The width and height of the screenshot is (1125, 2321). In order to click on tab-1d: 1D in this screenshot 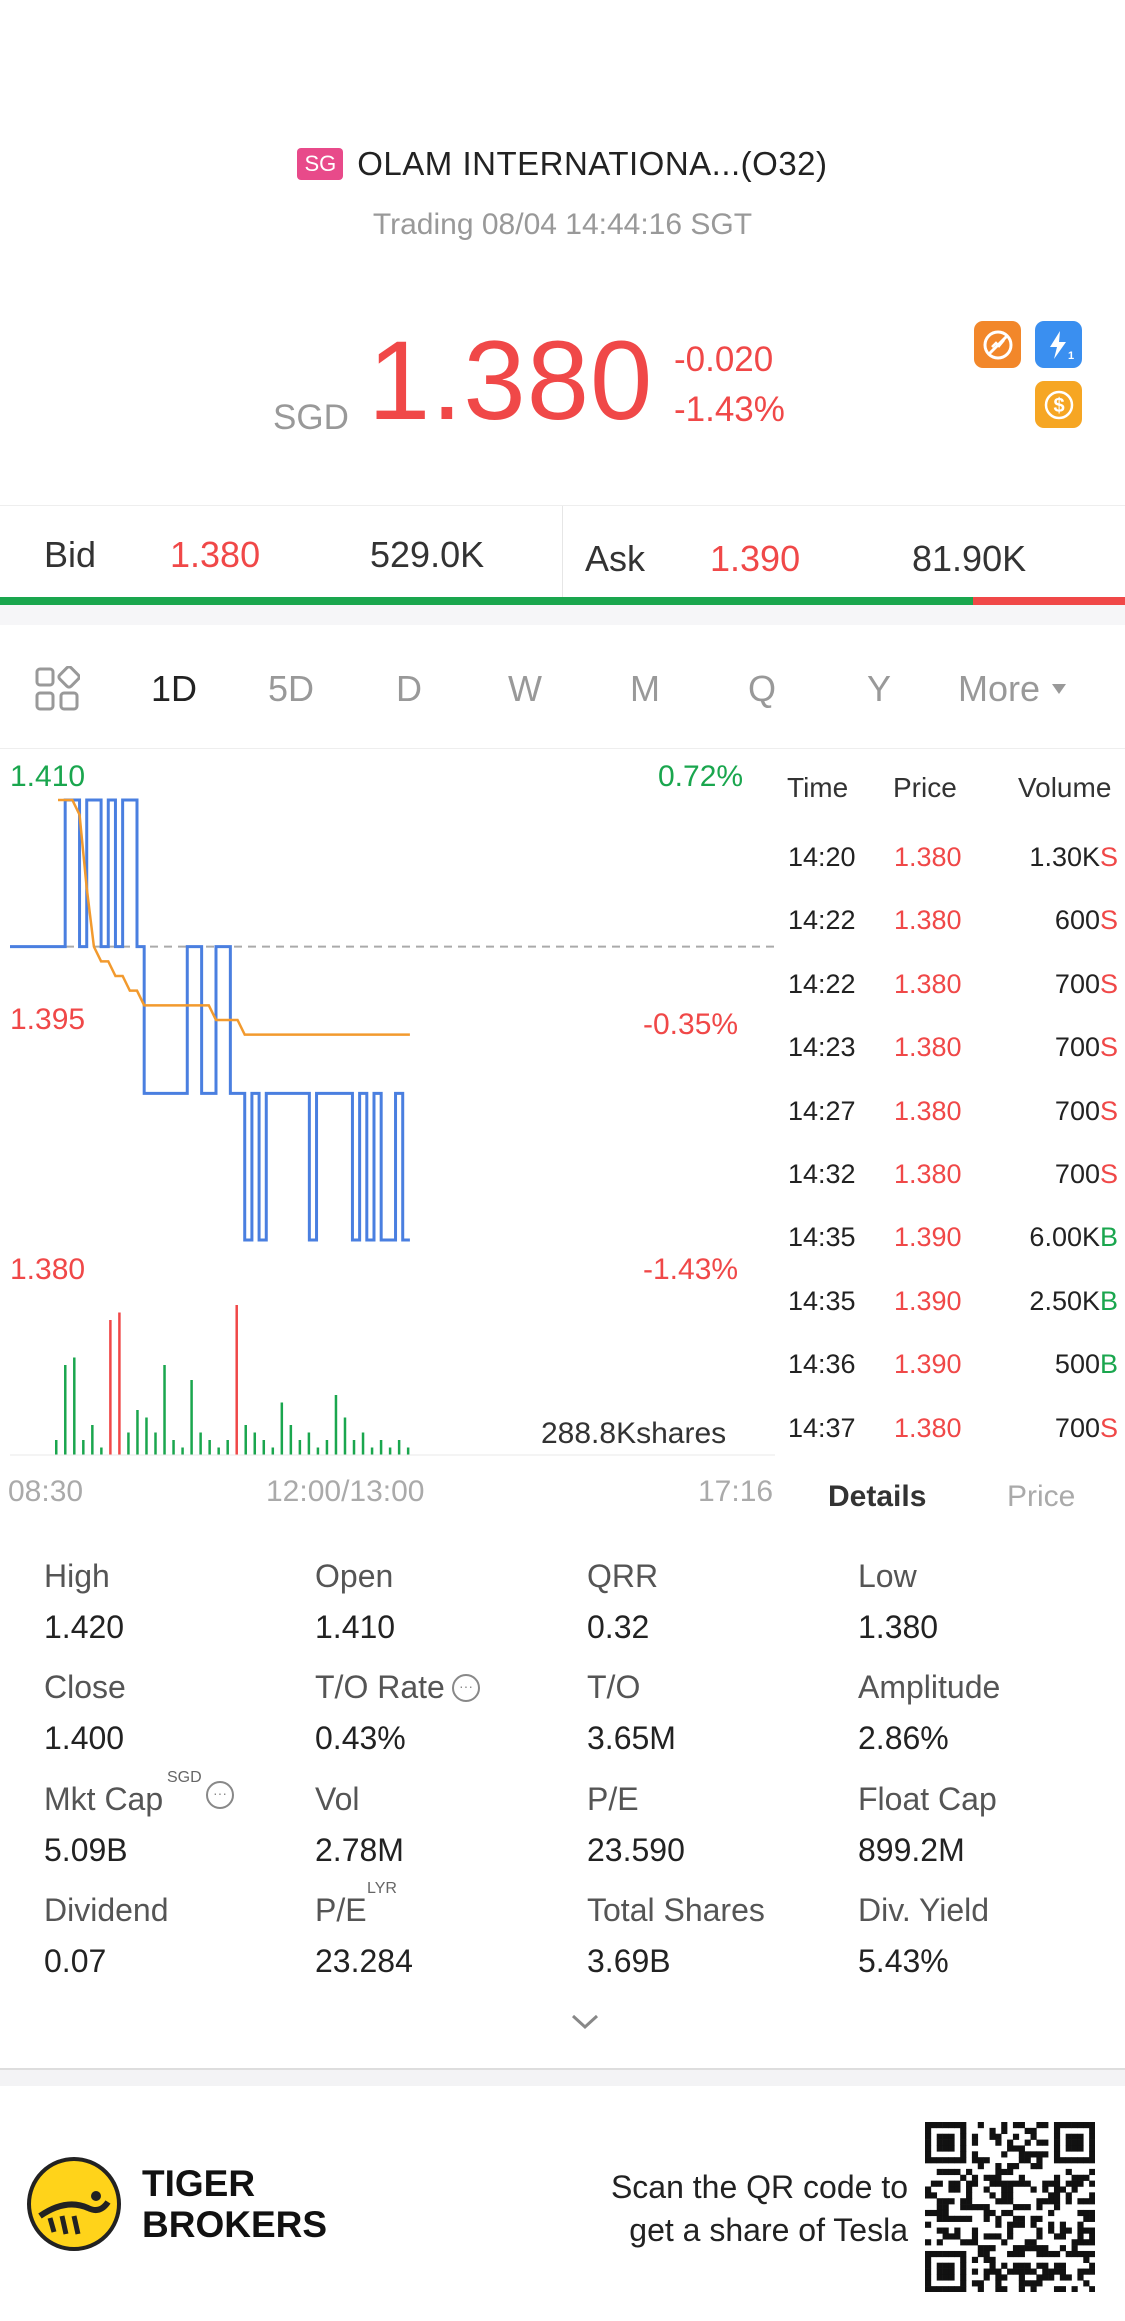, I will do `click(174, 688)`.